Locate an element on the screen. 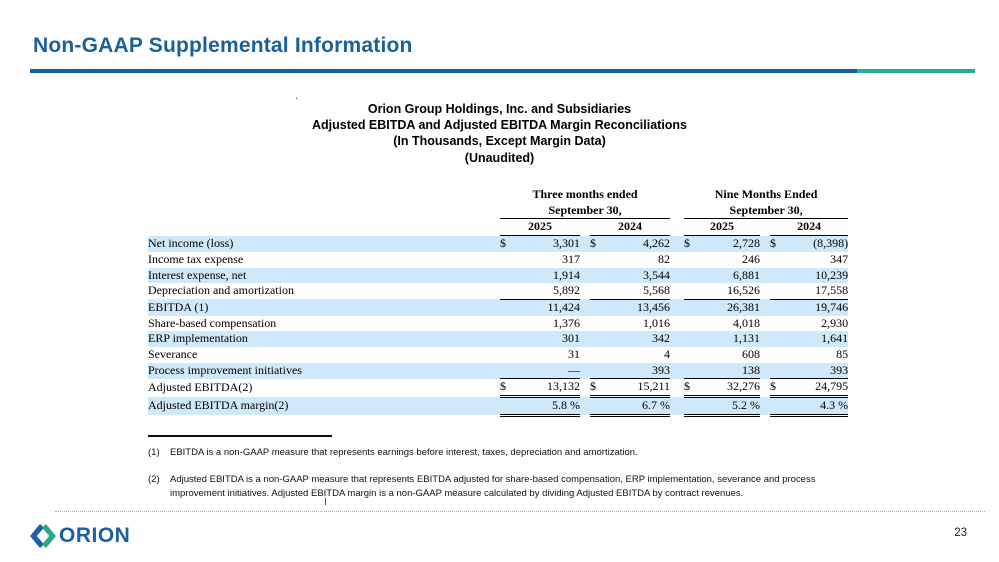 Image resolution: width=999 pixels, height=562 pixels. page-title: Non-GAAP Supplemental Information is located at coordinates (223, 45).